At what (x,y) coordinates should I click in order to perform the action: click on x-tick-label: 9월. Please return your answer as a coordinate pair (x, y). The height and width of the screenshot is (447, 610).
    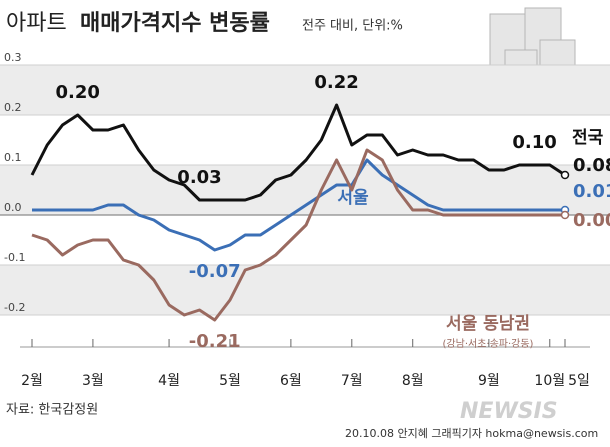
    Looking at the image, I should click on (489, 381).